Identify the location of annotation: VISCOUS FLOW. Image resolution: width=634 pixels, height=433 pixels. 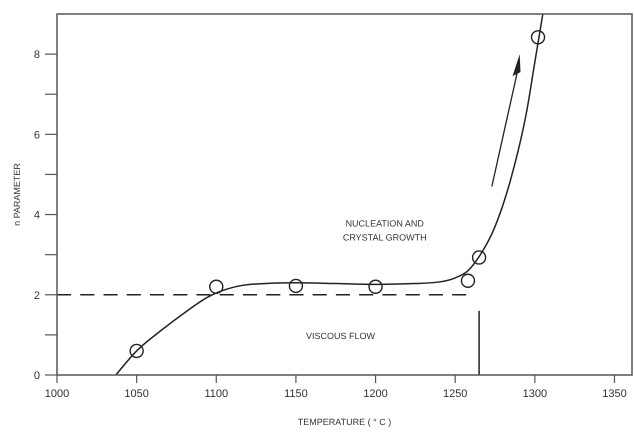
(341, 335).